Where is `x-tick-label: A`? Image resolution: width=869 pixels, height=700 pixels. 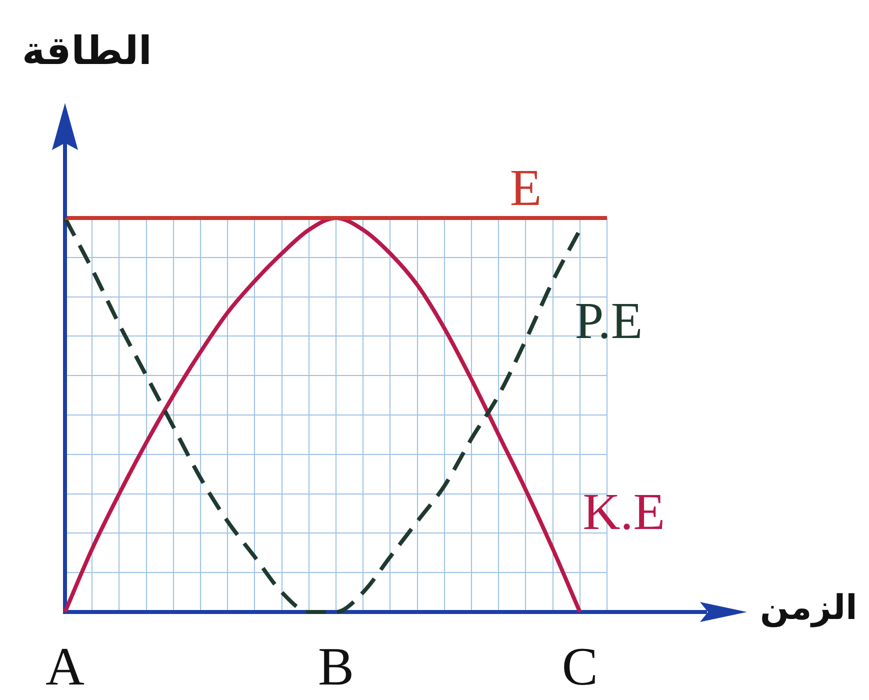 x-tick-label: A is located at coordinates (65, 666).